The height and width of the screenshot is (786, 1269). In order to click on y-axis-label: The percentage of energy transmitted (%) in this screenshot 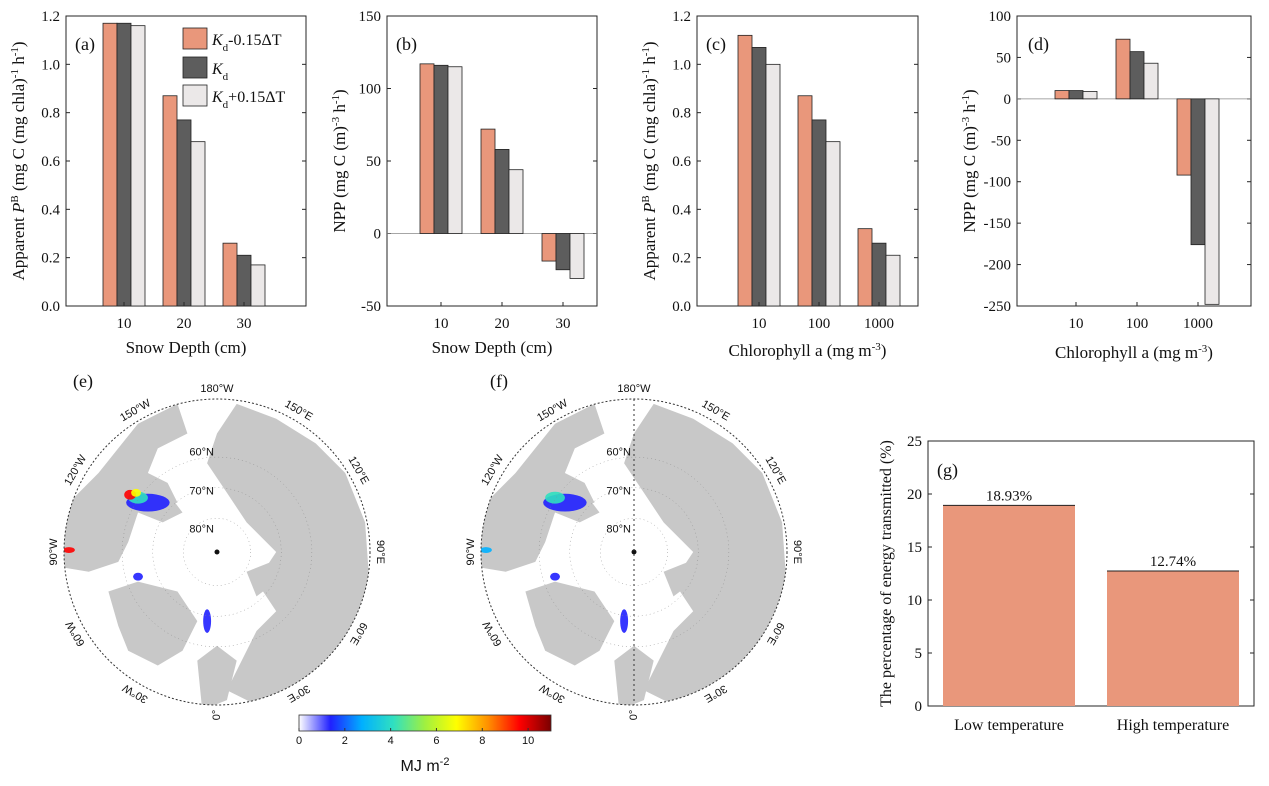, I will do `click(886, 573)`.